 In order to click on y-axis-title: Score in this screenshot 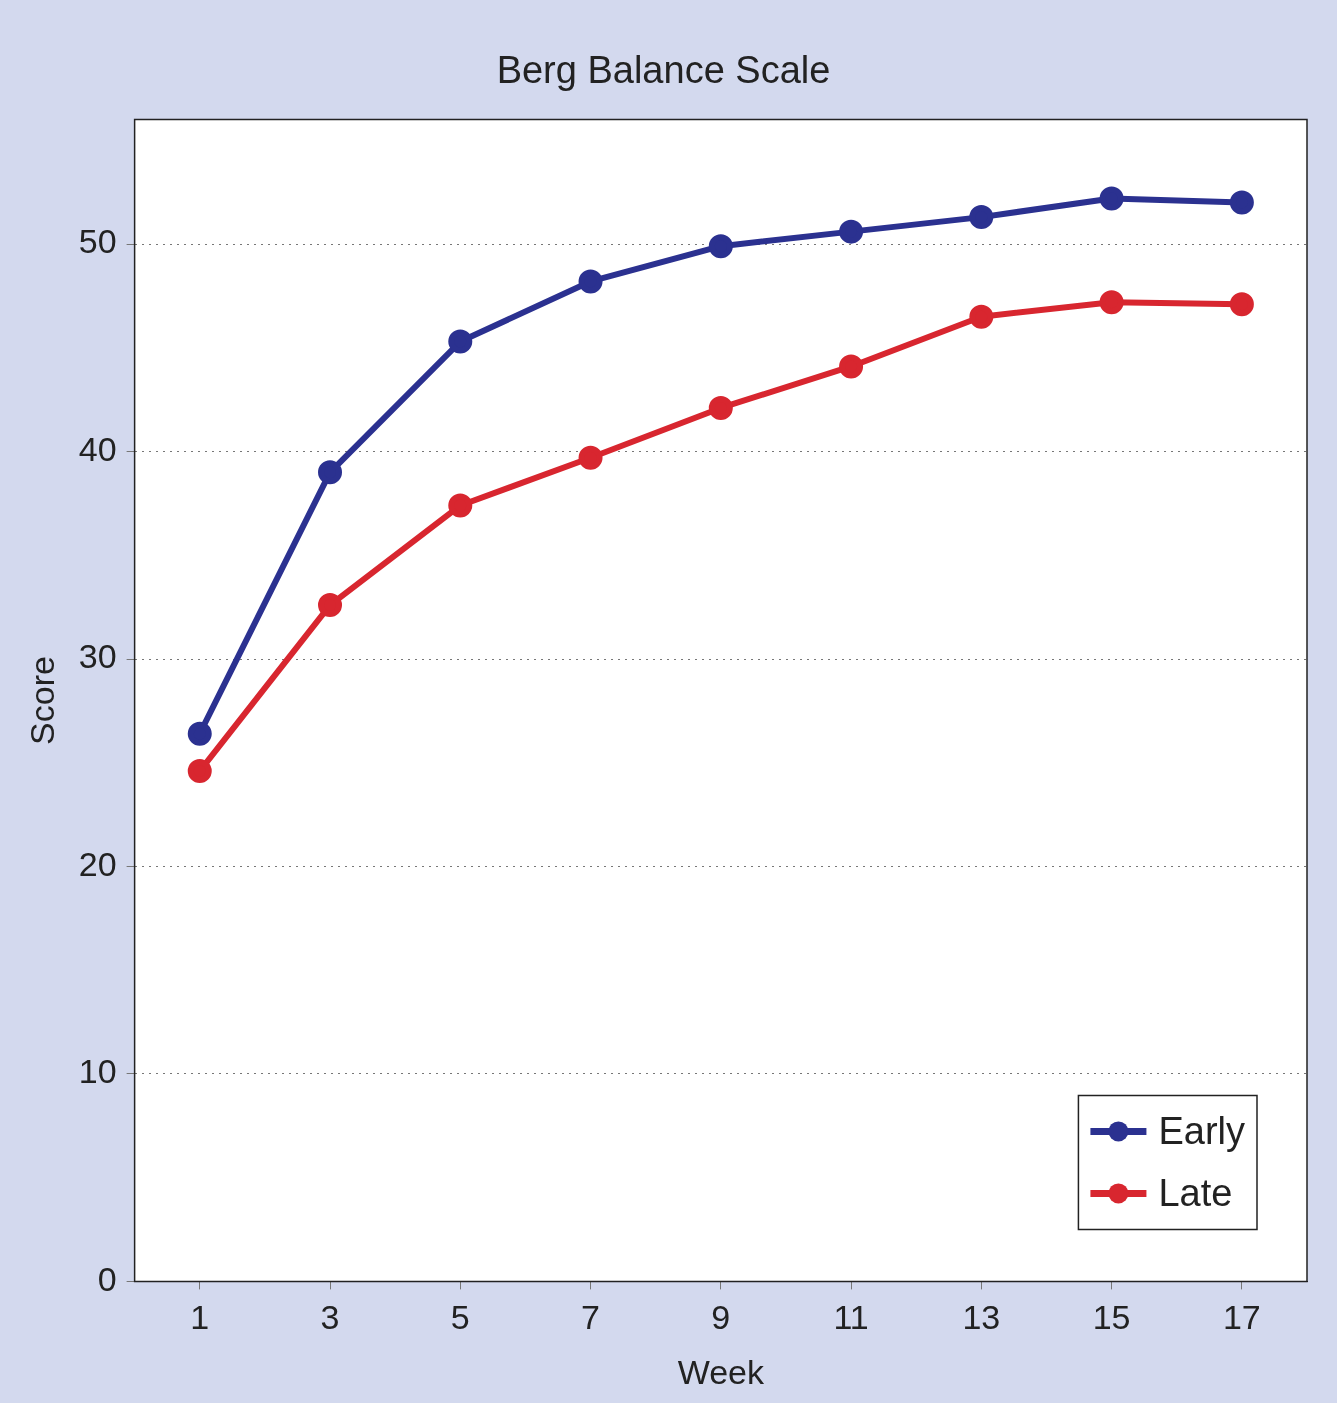, I will do `click(41, 700)`.